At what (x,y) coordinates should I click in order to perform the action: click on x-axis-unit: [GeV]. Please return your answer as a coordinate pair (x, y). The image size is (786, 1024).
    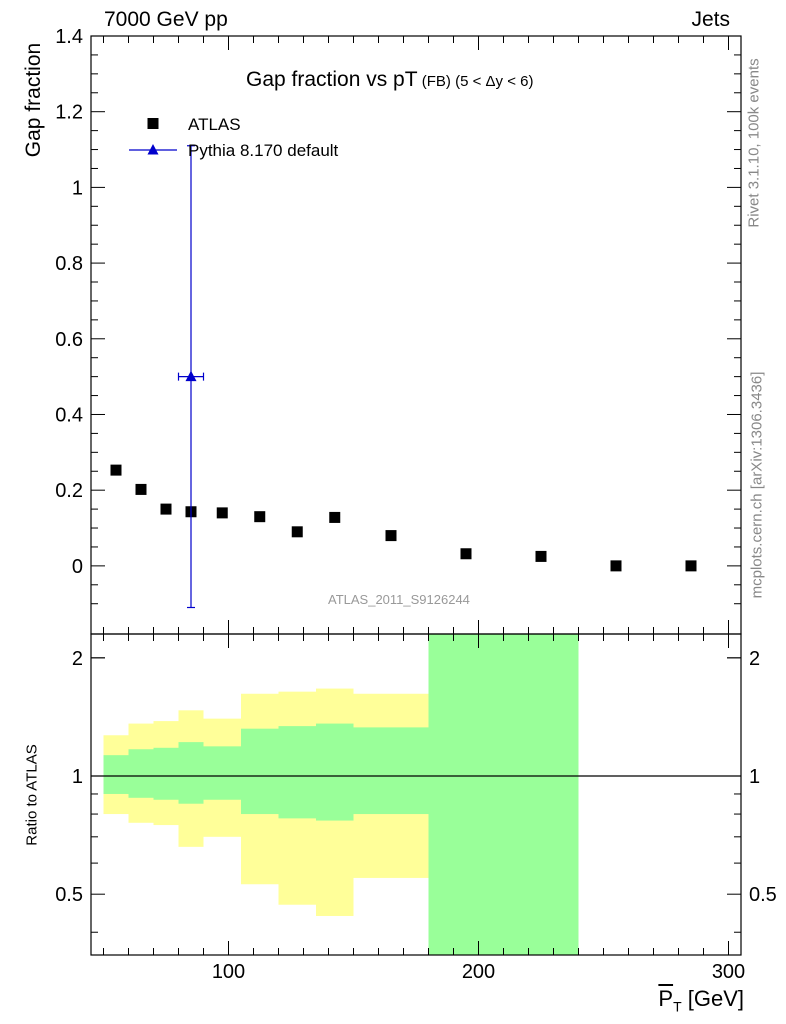
    Looking at the image, I should click on (715, 998).